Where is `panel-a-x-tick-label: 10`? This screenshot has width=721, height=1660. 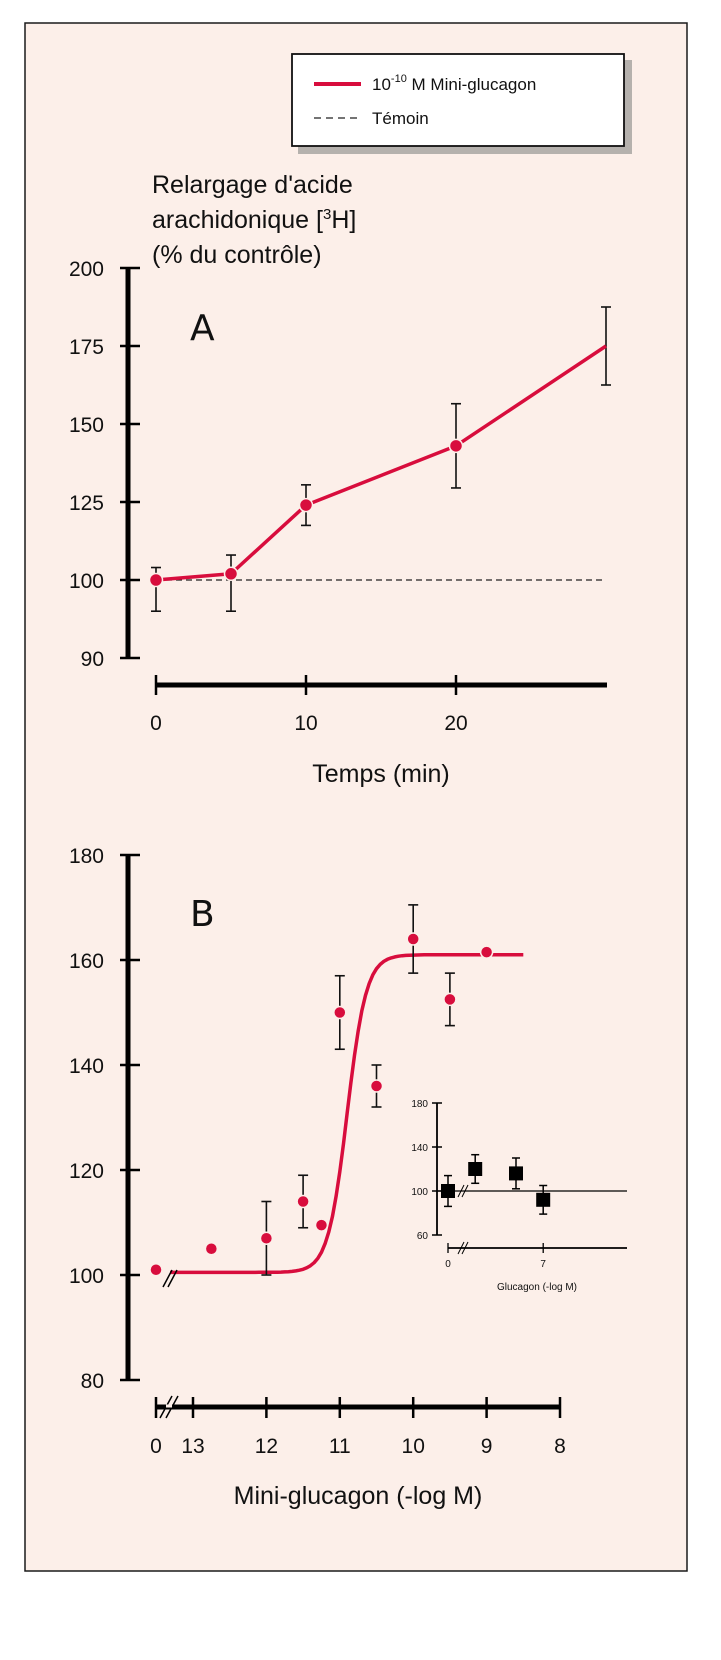
panel-a-x-tick-label: 10 is located at coordinates (305, 723).